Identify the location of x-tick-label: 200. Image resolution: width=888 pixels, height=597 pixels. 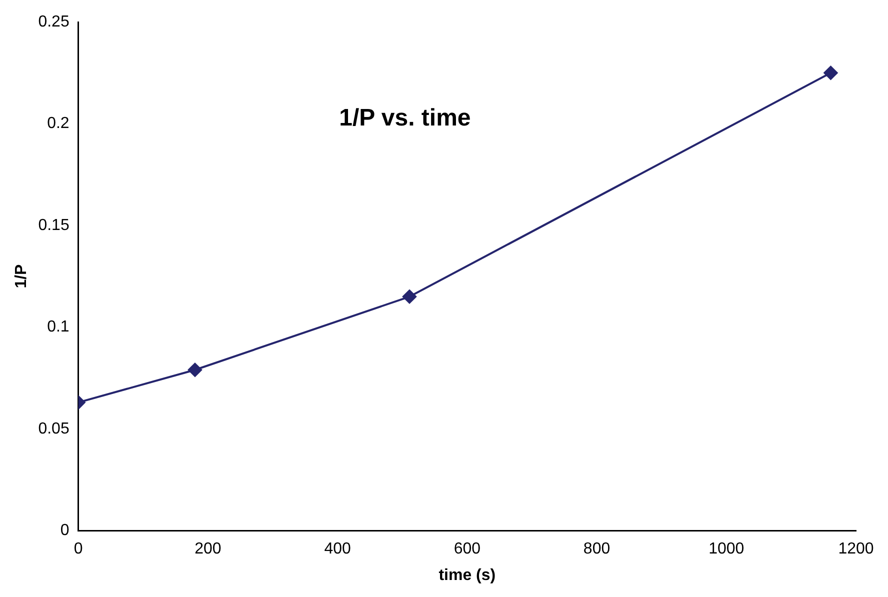
(208, 549).